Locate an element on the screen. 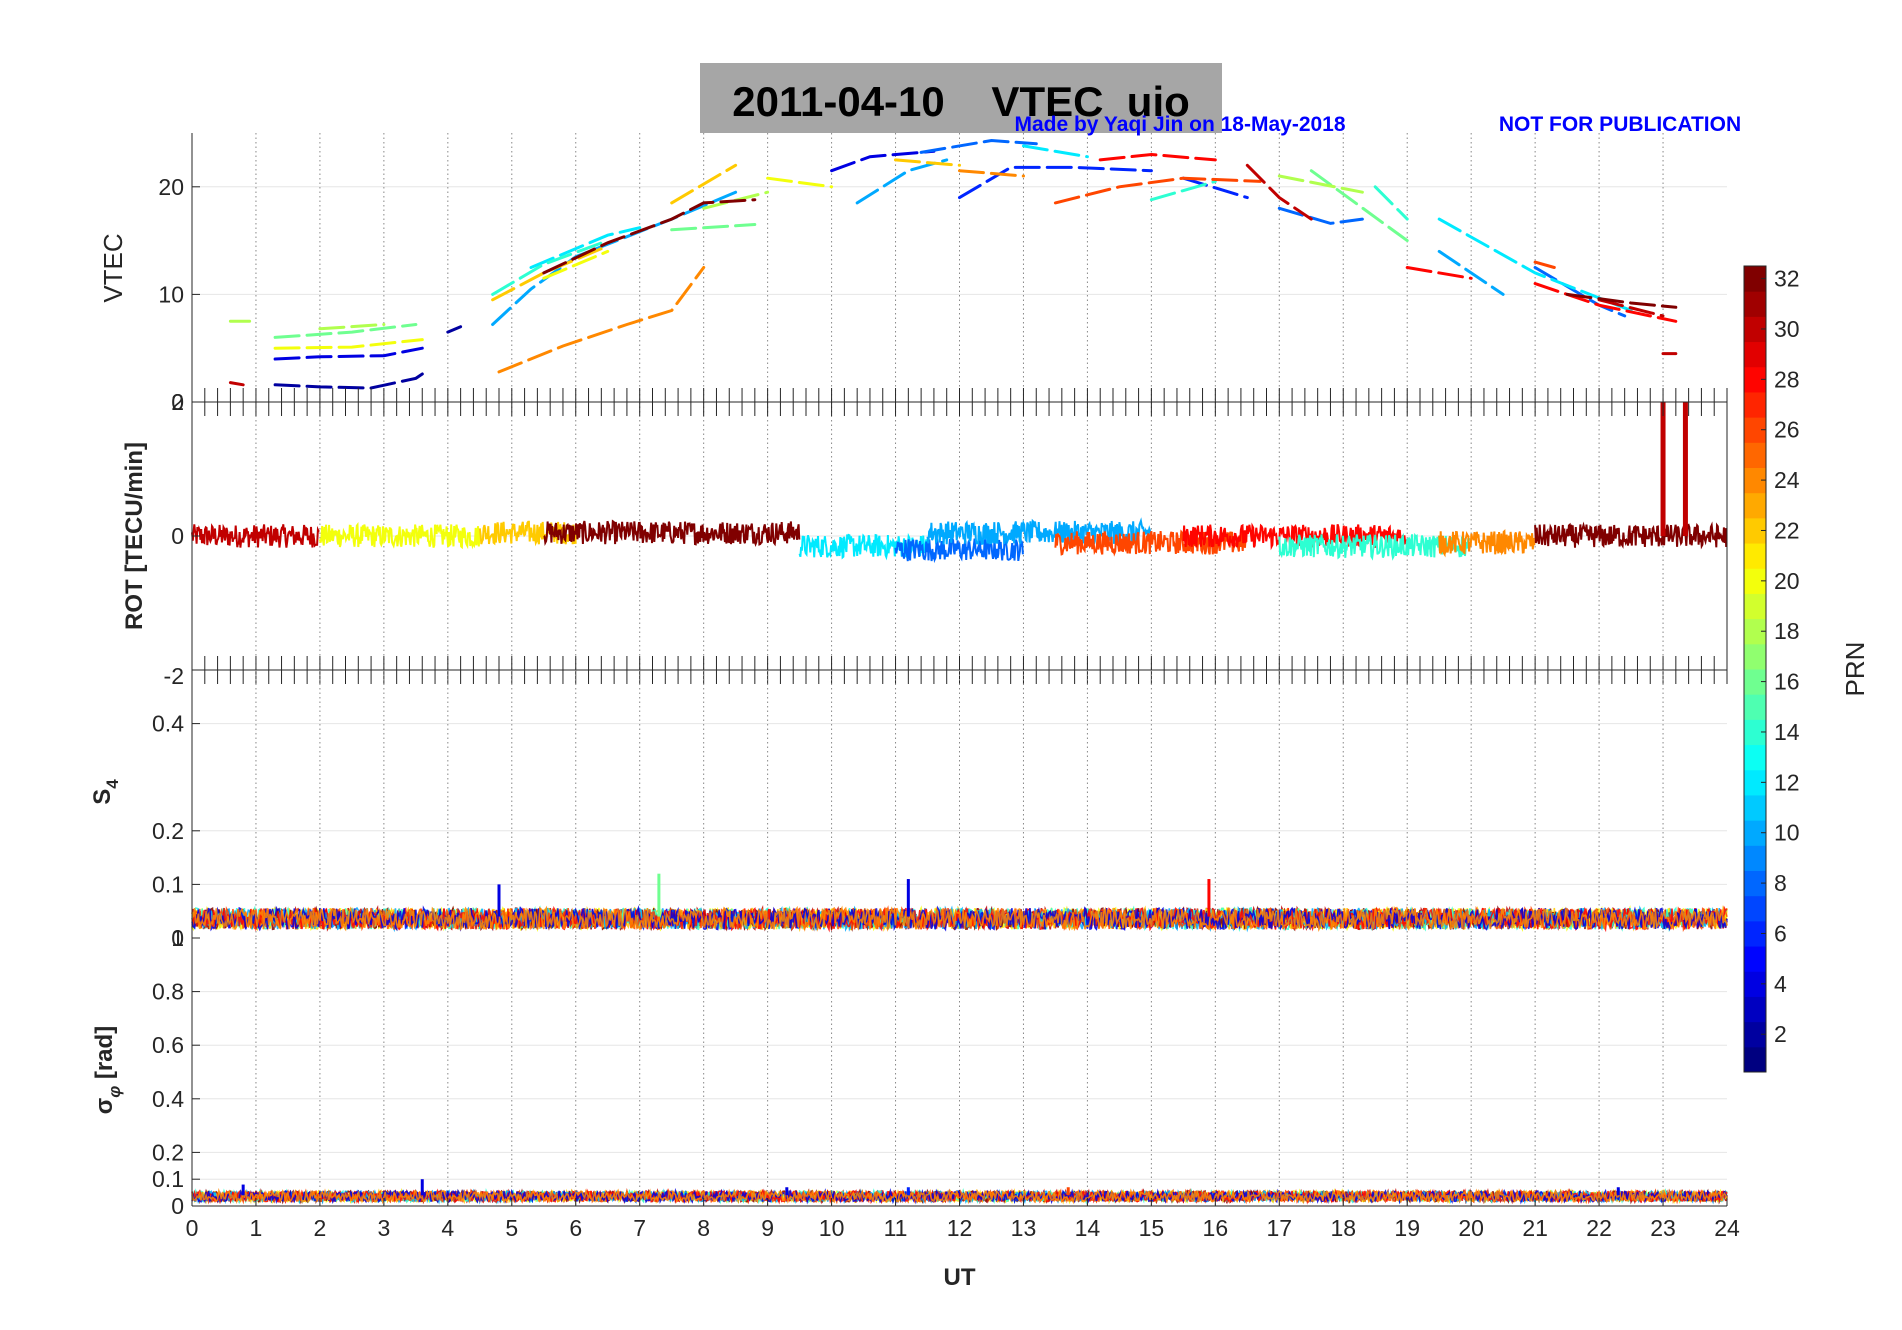 This screenshot has width=1902, height=1330. x-tick-label: 3 is located at coordinates (383, 1228).